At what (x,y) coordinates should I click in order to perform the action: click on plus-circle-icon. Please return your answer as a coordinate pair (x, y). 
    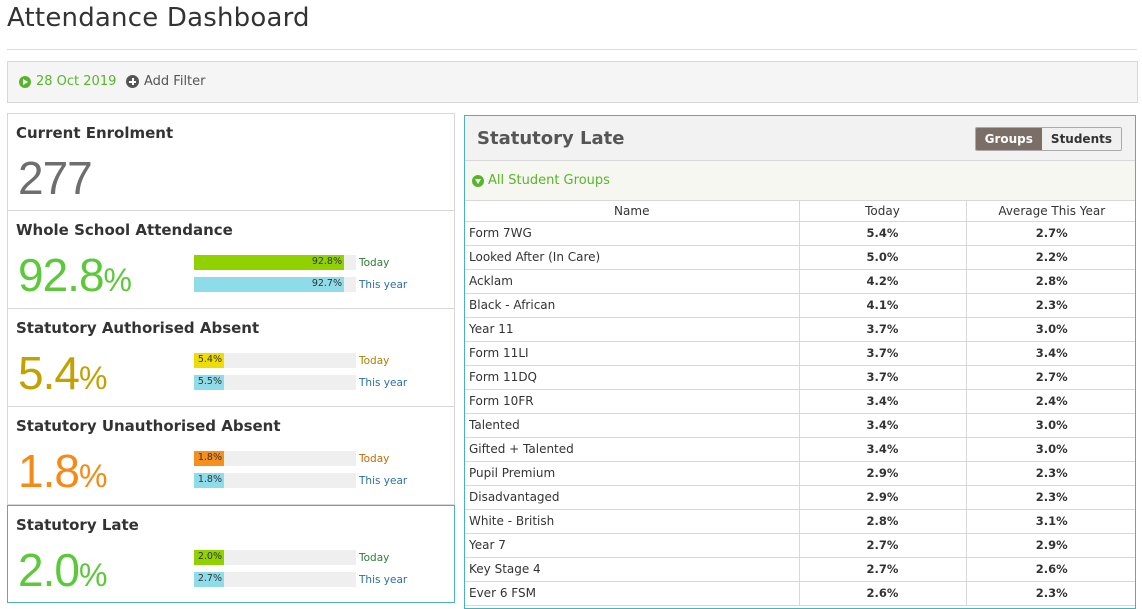
    Looking at the image, I should click on (132, 81).